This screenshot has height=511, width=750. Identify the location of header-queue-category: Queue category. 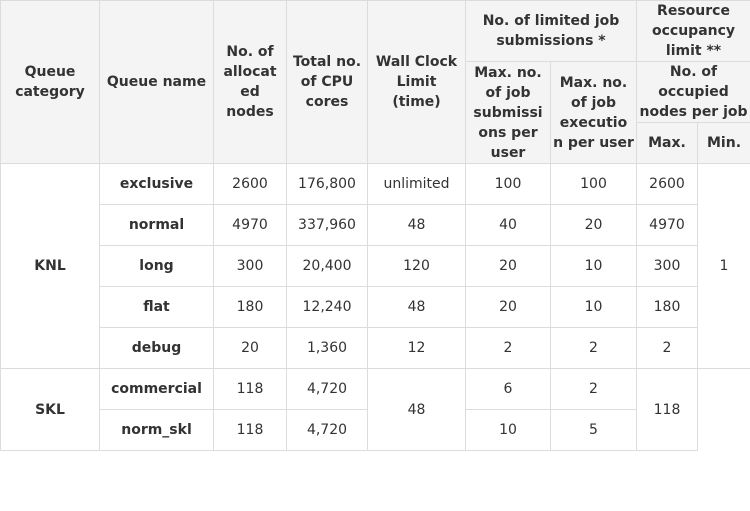
(50, 82).